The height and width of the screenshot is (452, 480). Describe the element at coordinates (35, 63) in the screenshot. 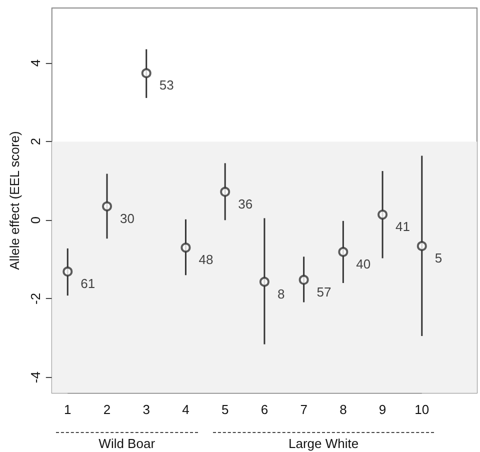

I see `y-tick-label: 4` at that location.